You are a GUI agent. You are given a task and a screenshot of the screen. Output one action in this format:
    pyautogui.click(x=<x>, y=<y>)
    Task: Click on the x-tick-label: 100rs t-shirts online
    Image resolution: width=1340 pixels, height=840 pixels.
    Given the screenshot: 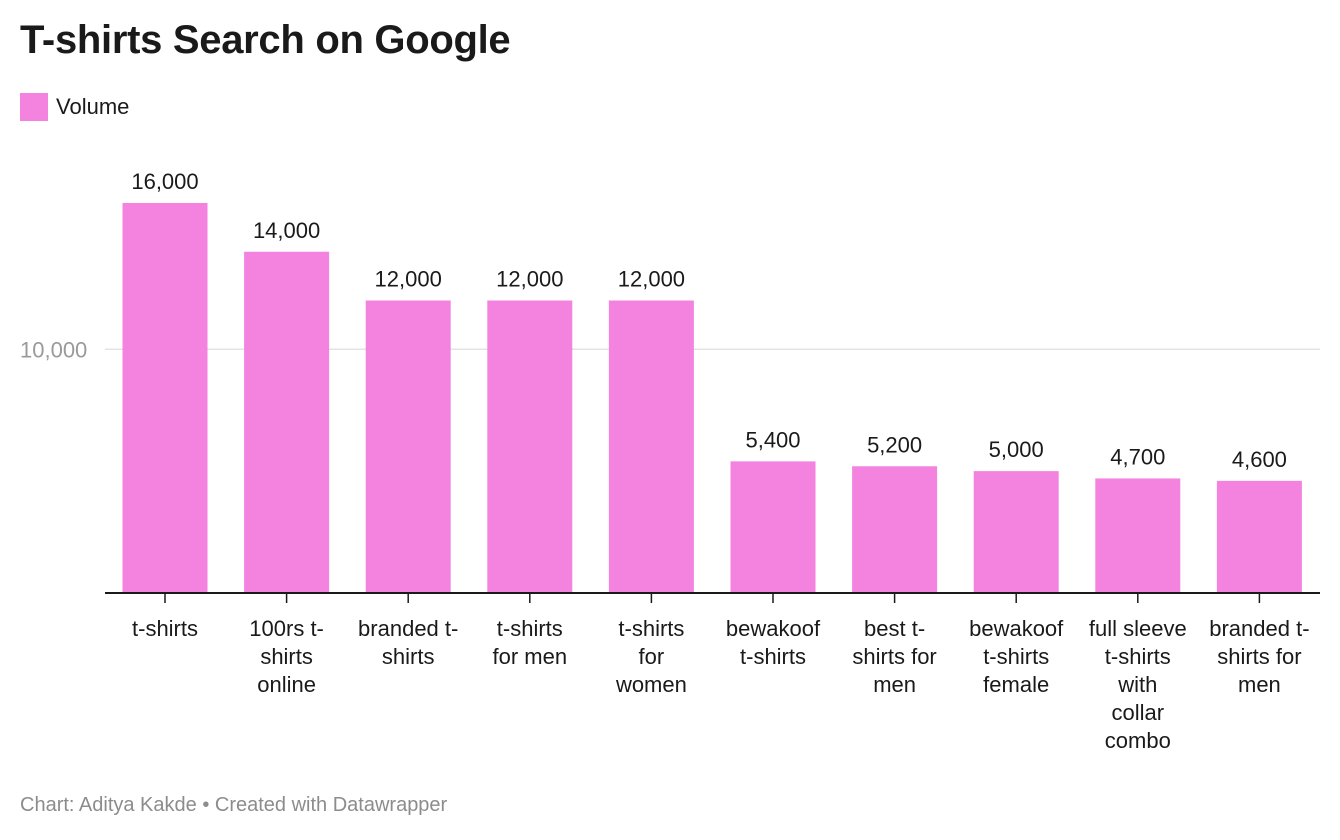 What is the action you would take?
    pyautogui.click(x=286, y=656)
    